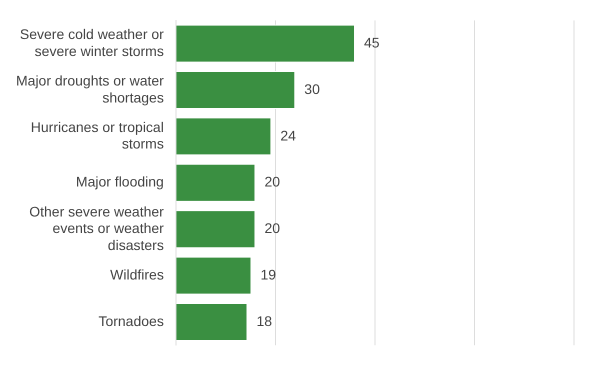 This screenshot has height=374, width=612. I want to click on data-label: 45, so click(372, 42).